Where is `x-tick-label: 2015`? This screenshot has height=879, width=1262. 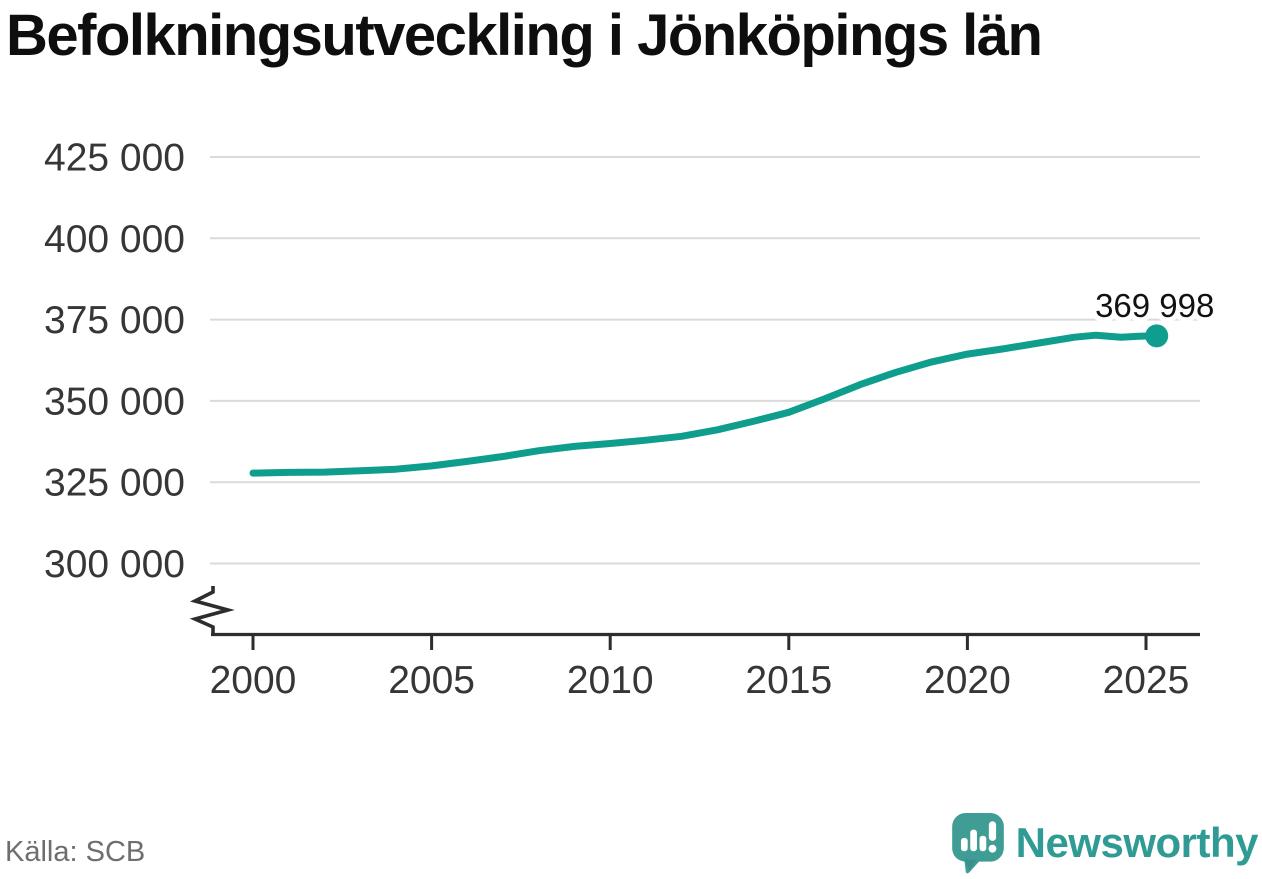
x-tick-label: 2015 is located at coordinates (788, 680).